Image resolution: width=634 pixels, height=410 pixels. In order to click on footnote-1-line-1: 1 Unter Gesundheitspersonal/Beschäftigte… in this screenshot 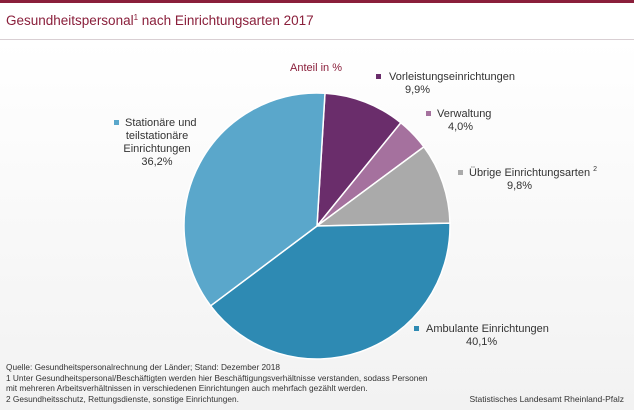, I will do `click(217, 377)`.